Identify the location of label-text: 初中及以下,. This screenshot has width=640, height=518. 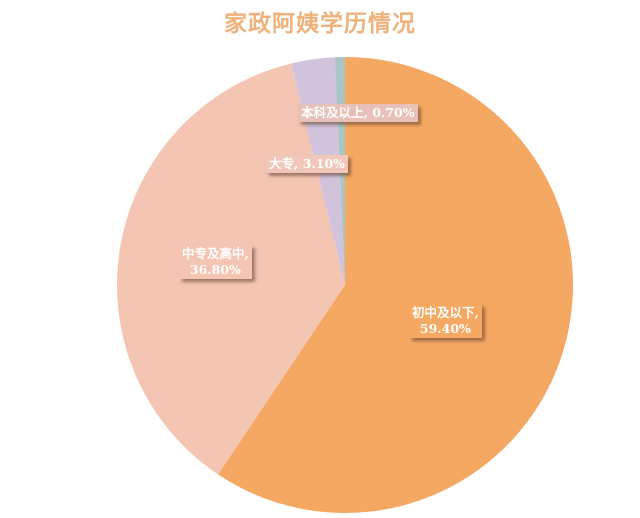
(445, 312).